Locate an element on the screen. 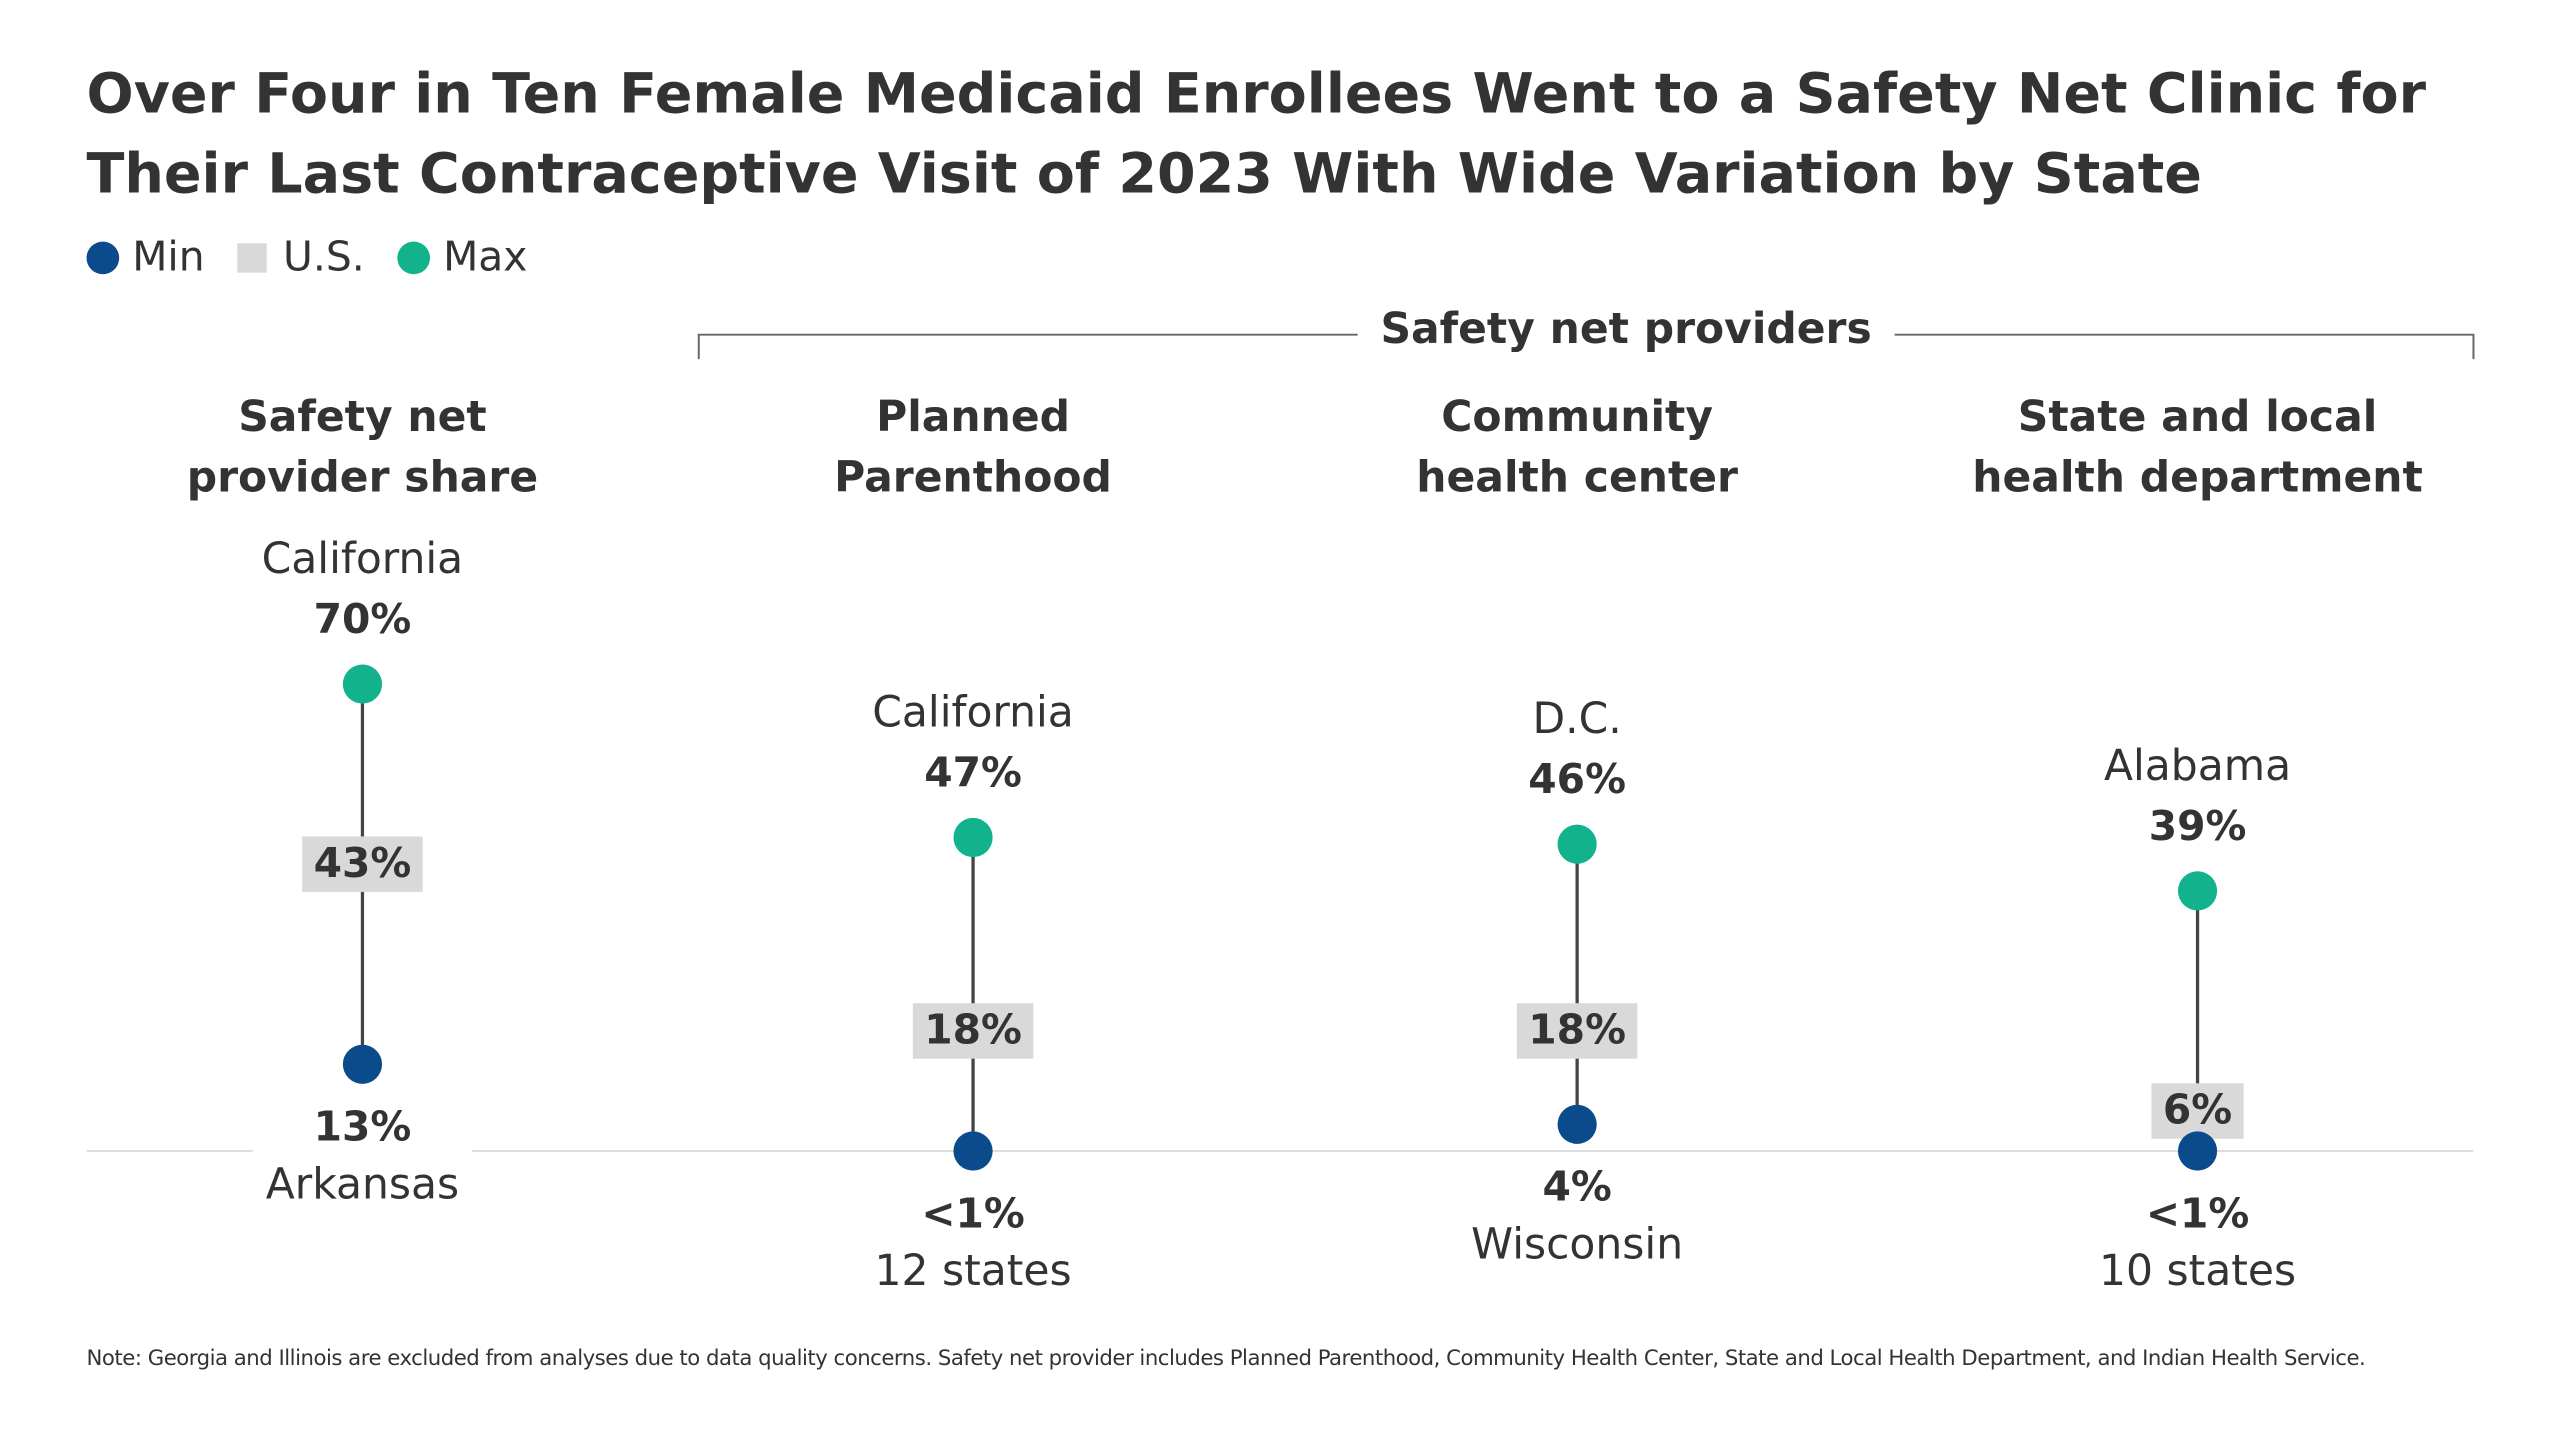 This screenshot has height=1440, width=2560. max-value-label: 70% is located at coordinates (363, 619).